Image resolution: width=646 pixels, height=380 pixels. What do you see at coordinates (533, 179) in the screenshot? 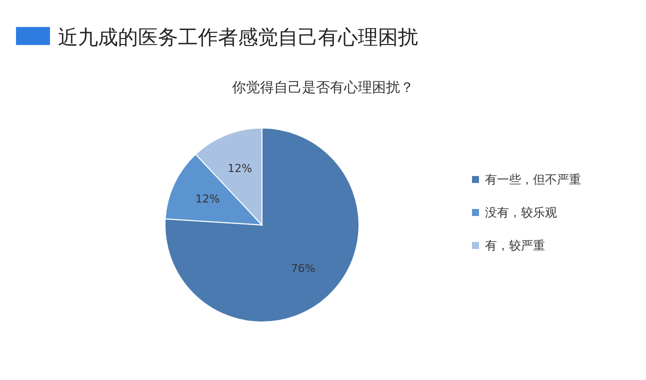
I see `legend-label: 有一些，但不严重` at bounding box center [533, 179].